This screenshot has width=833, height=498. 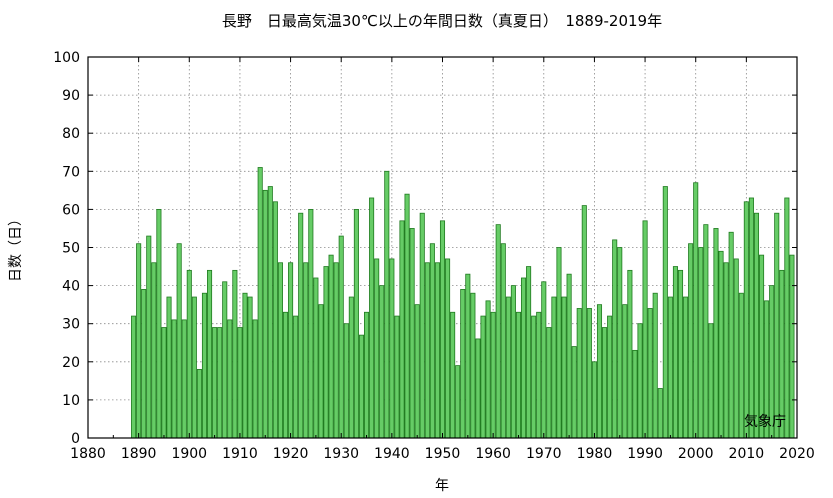 I want to click on bar-1933, so click(x=356, y=323).